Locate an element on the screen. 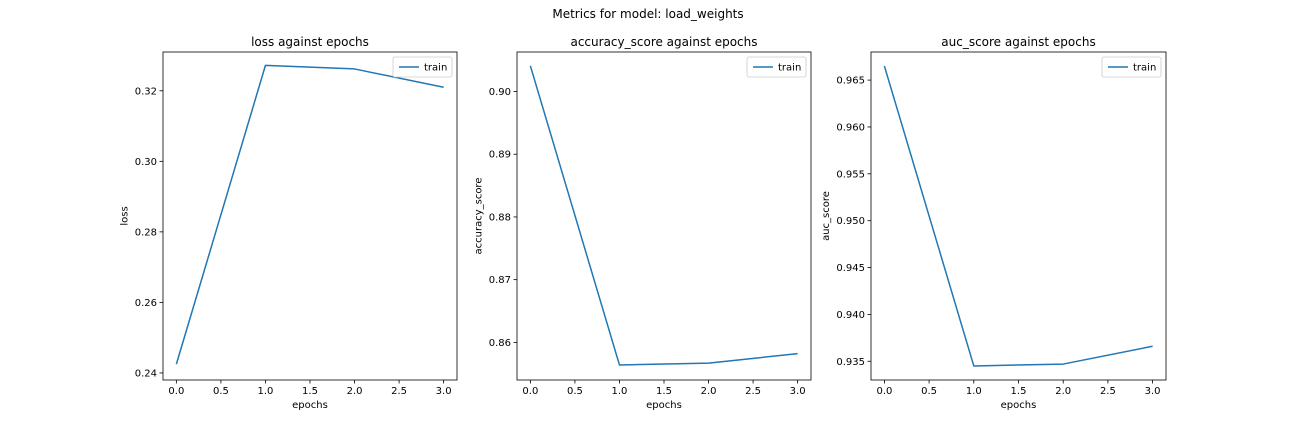  y-tick-label: 0.950 is located at coordinates (850, 221).